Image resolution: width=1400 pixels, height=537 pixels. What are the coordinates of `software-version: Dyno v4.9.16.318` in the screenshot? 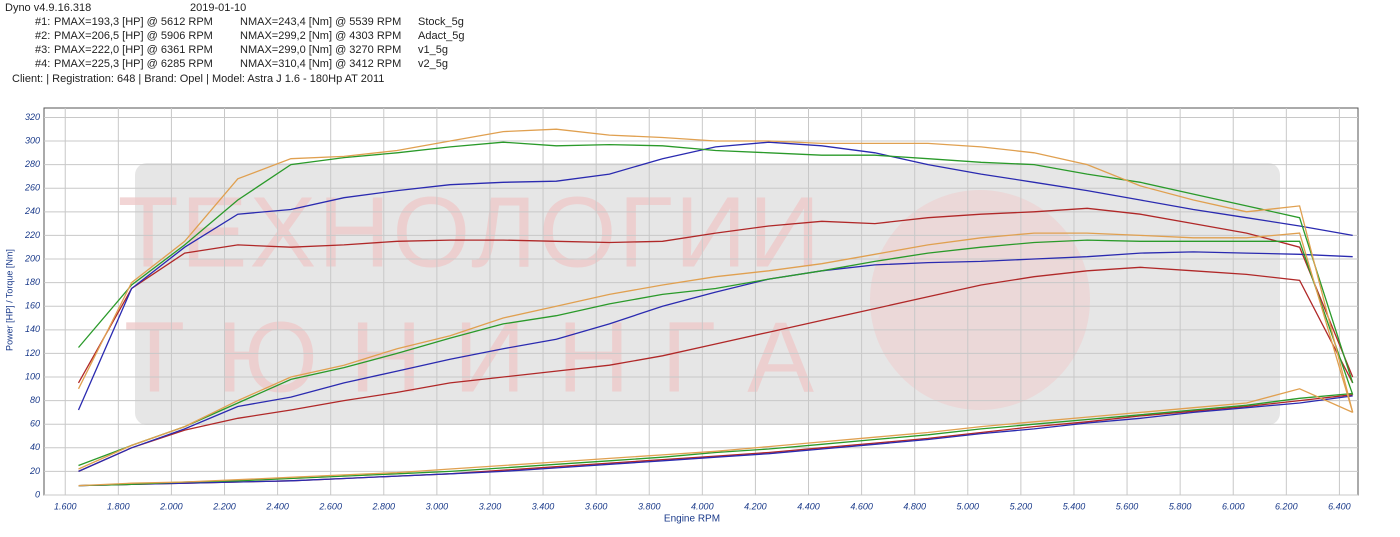 It's located at (48, 8).